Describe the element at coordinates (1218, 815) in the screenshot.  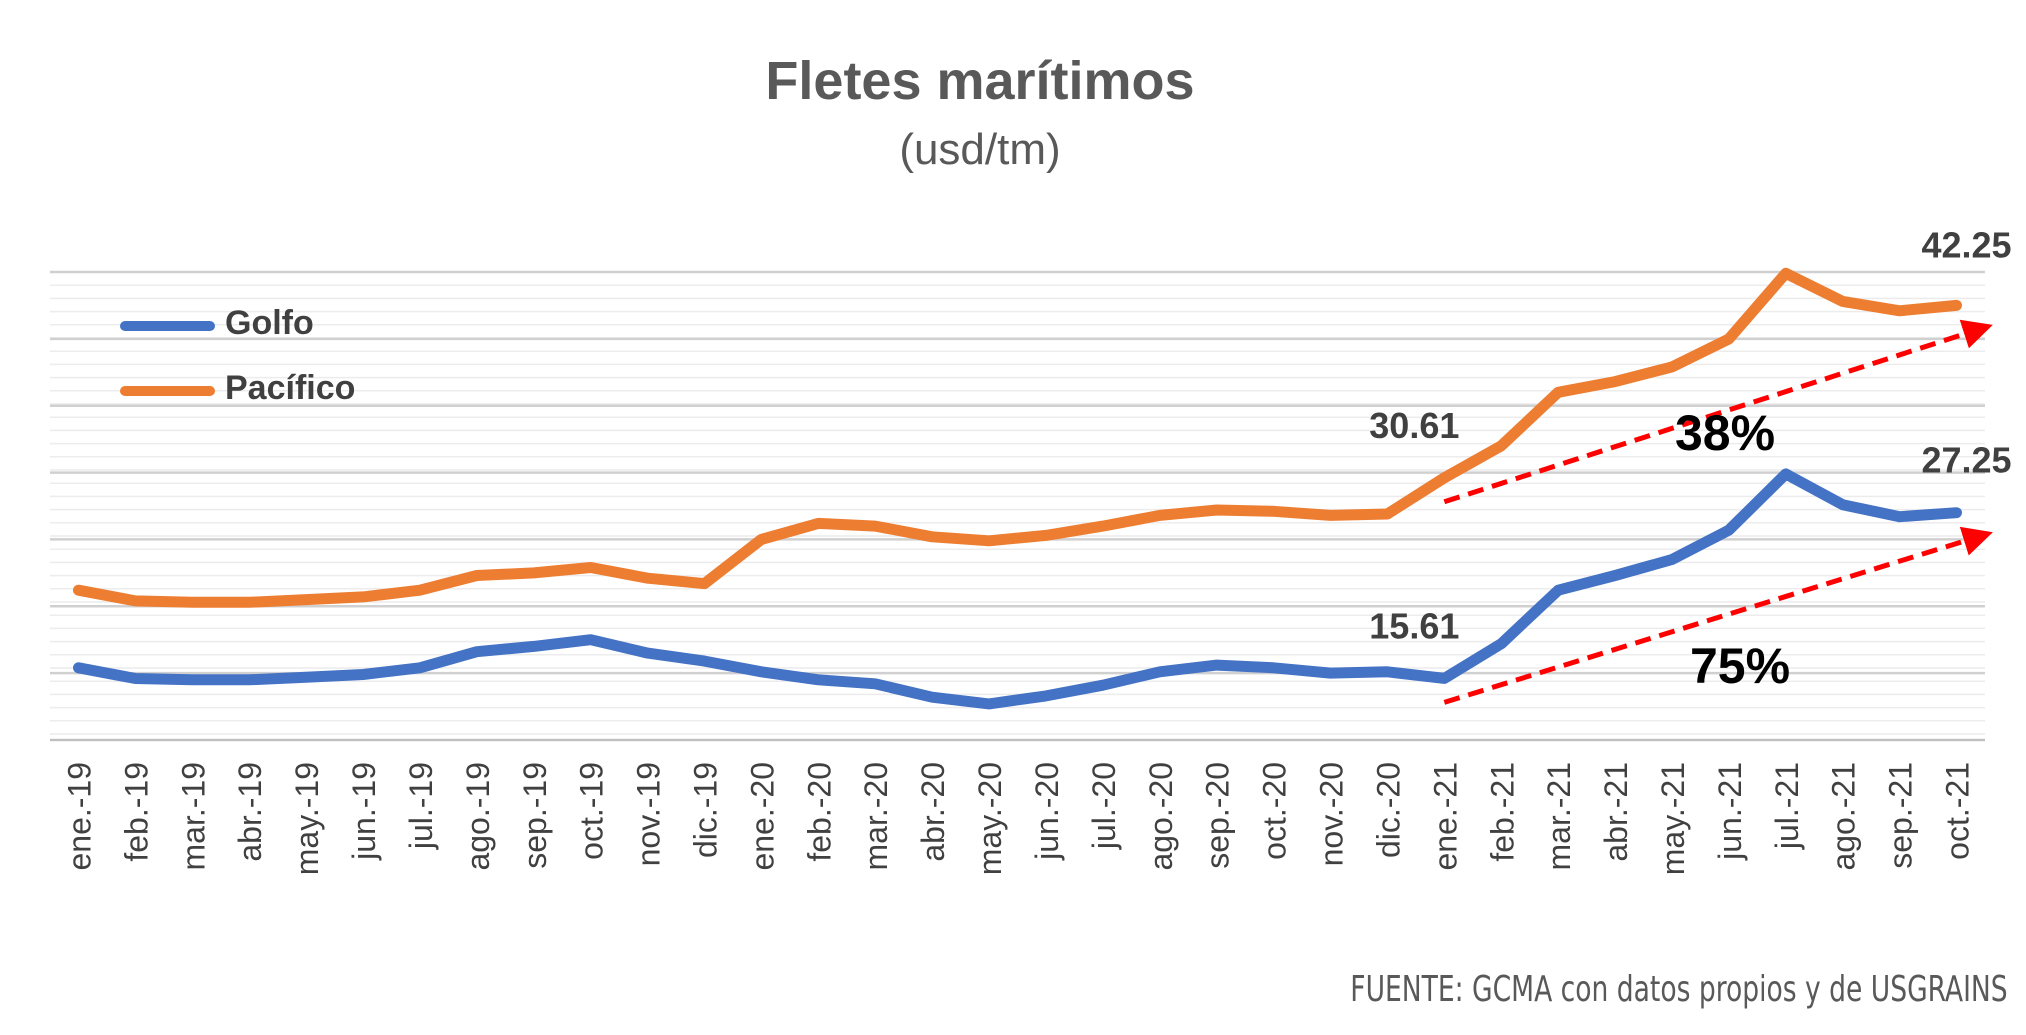
I see `x-tick-label: sep.-20` at that location.